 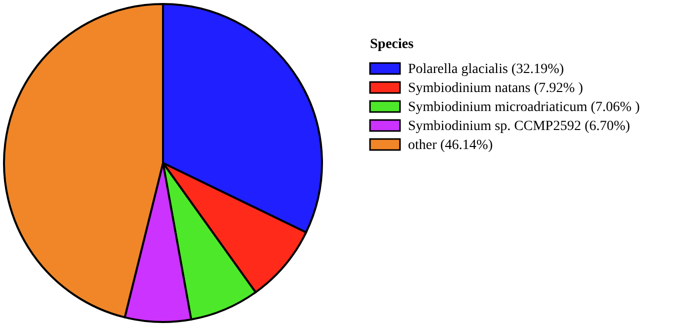 I want to click on legend-label: Symbiodinium natans (7.92% ), so click(x=496, y=88).